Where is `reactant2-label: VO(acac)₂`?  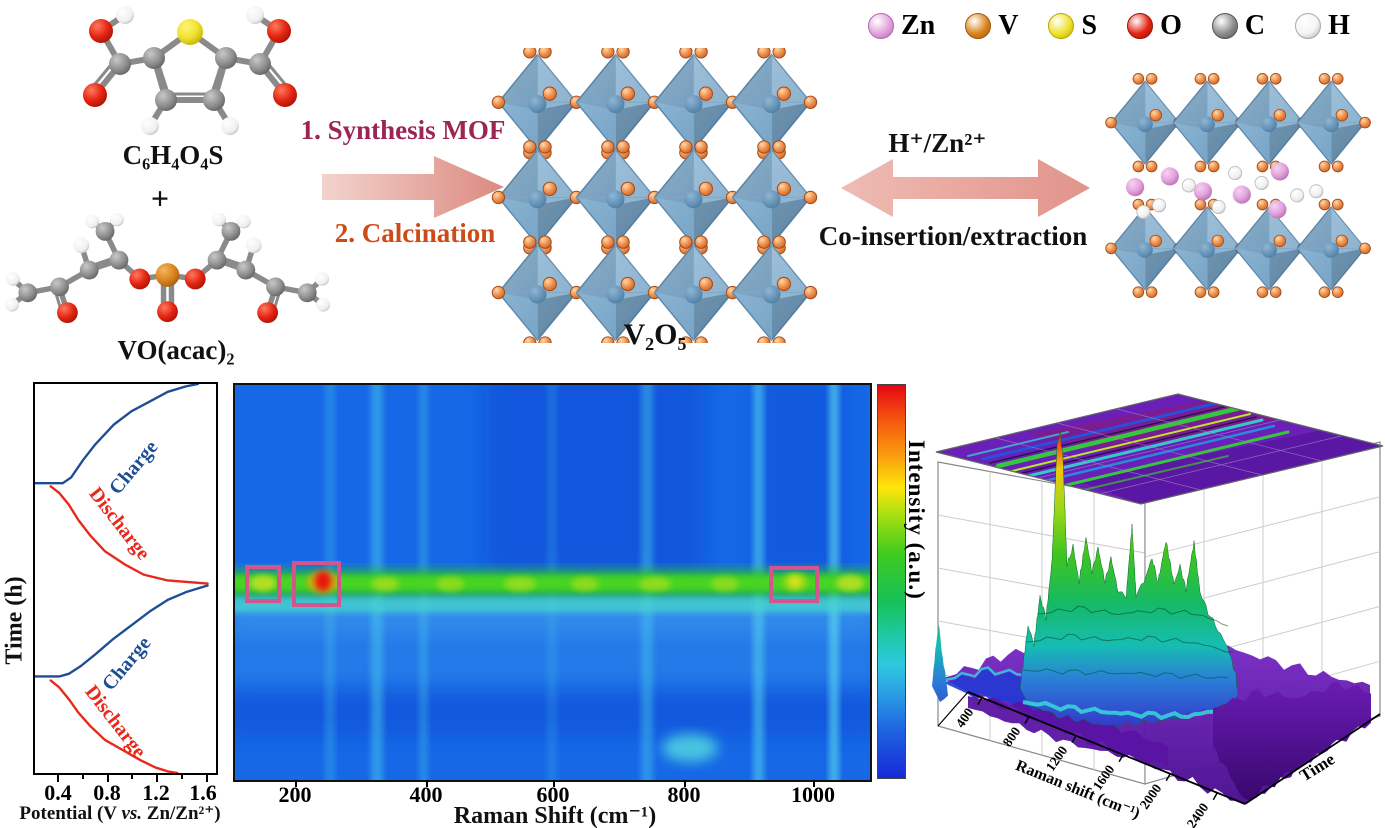
reactant2-label: VO(acac)₂ is located at coordinates (176, 350).